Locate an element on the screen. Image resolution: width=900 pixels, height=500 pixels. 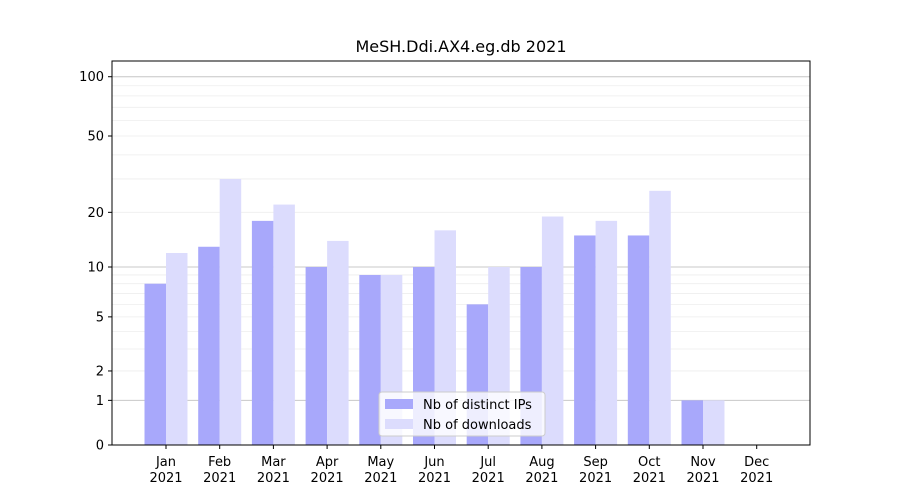
legend: Nb of distinct IPs Nb of downloads is located at coordinates (462, 414).